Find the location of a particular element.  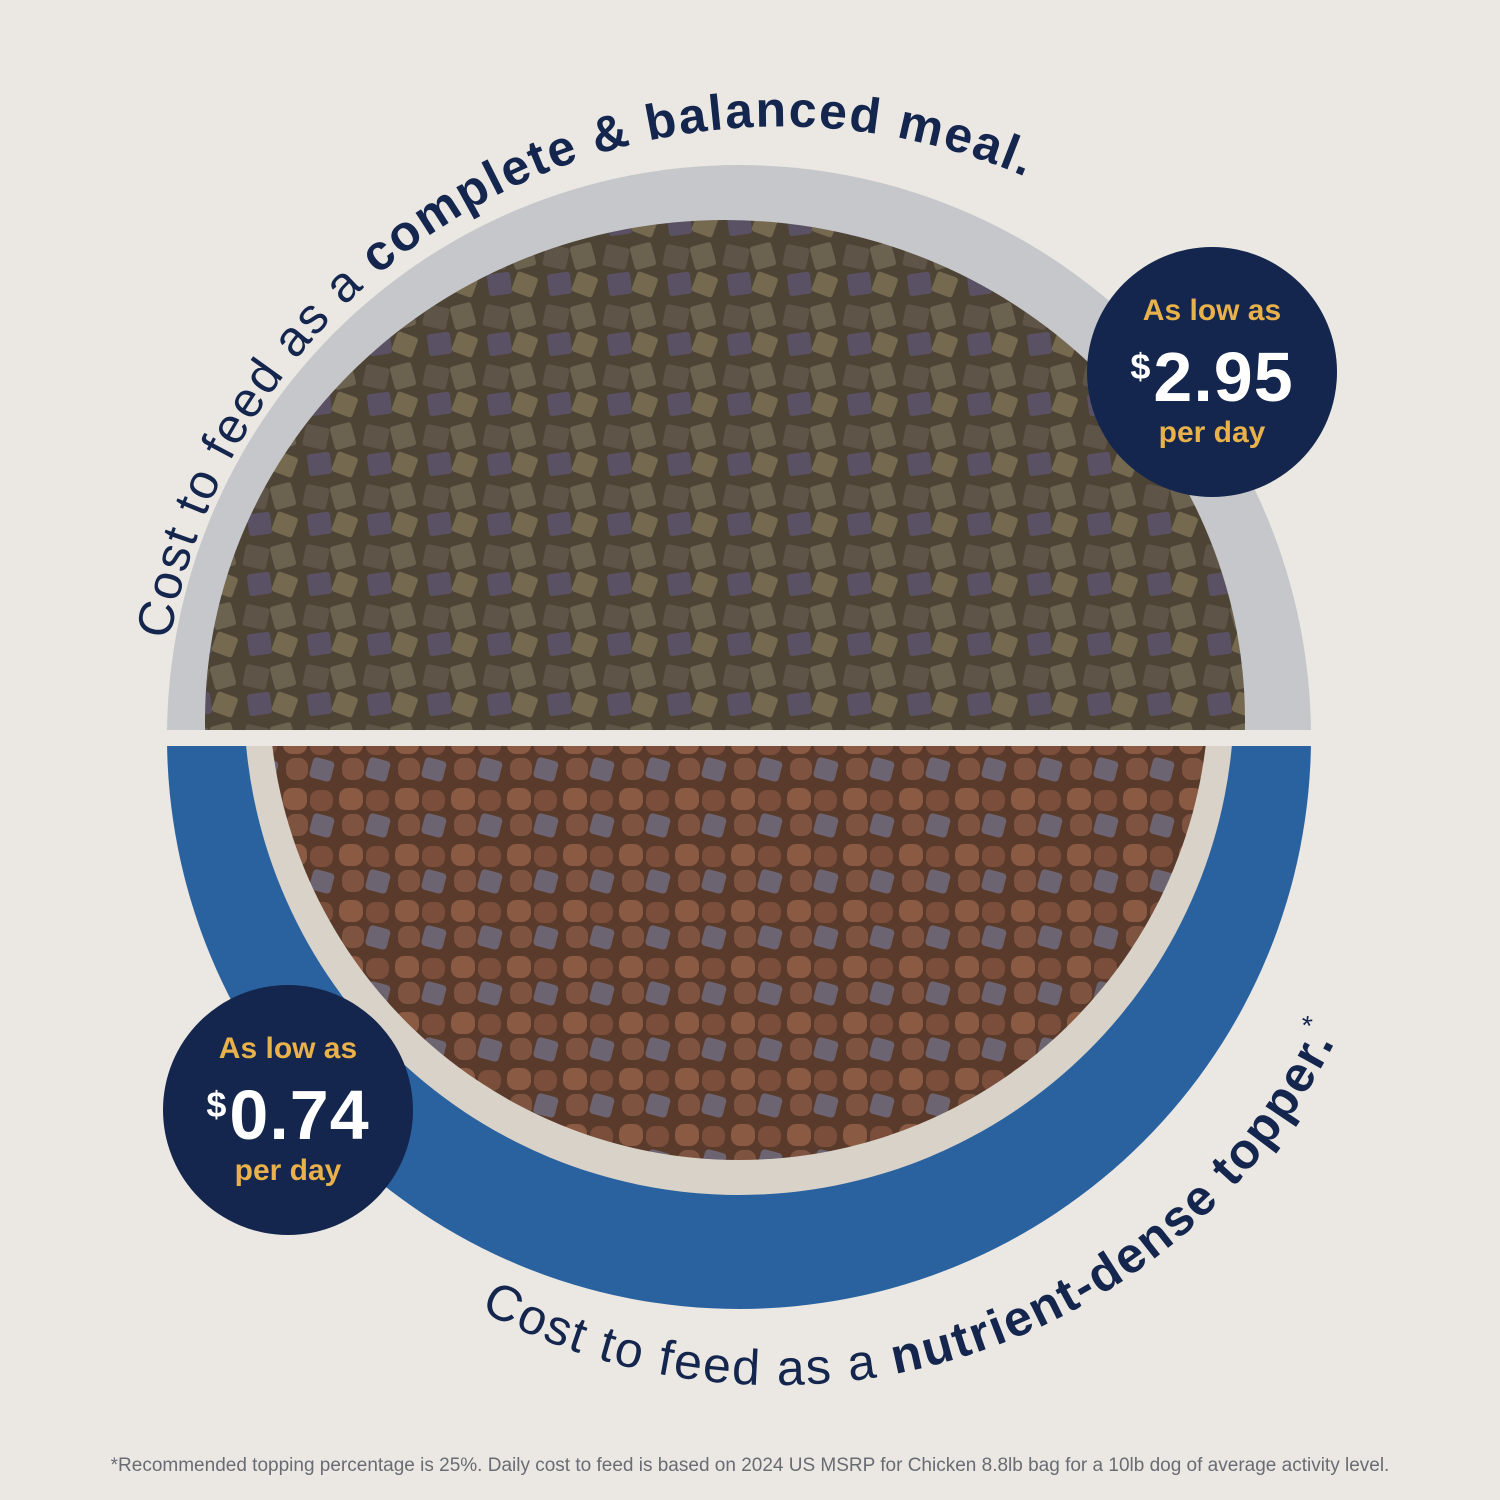

badge-price: $2.95 is located at coordinates (1212, 377).